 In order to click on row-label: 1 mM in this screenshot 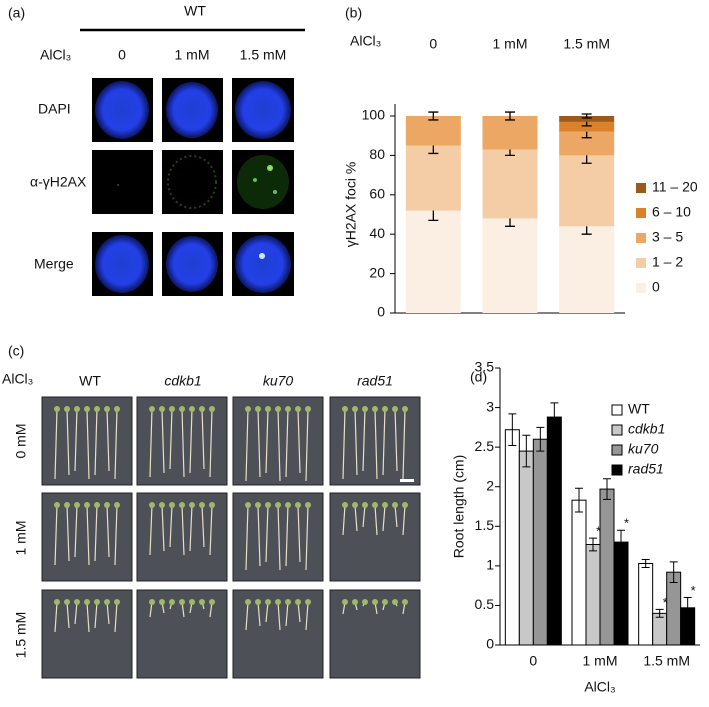, I will do `click(21, 538)`.